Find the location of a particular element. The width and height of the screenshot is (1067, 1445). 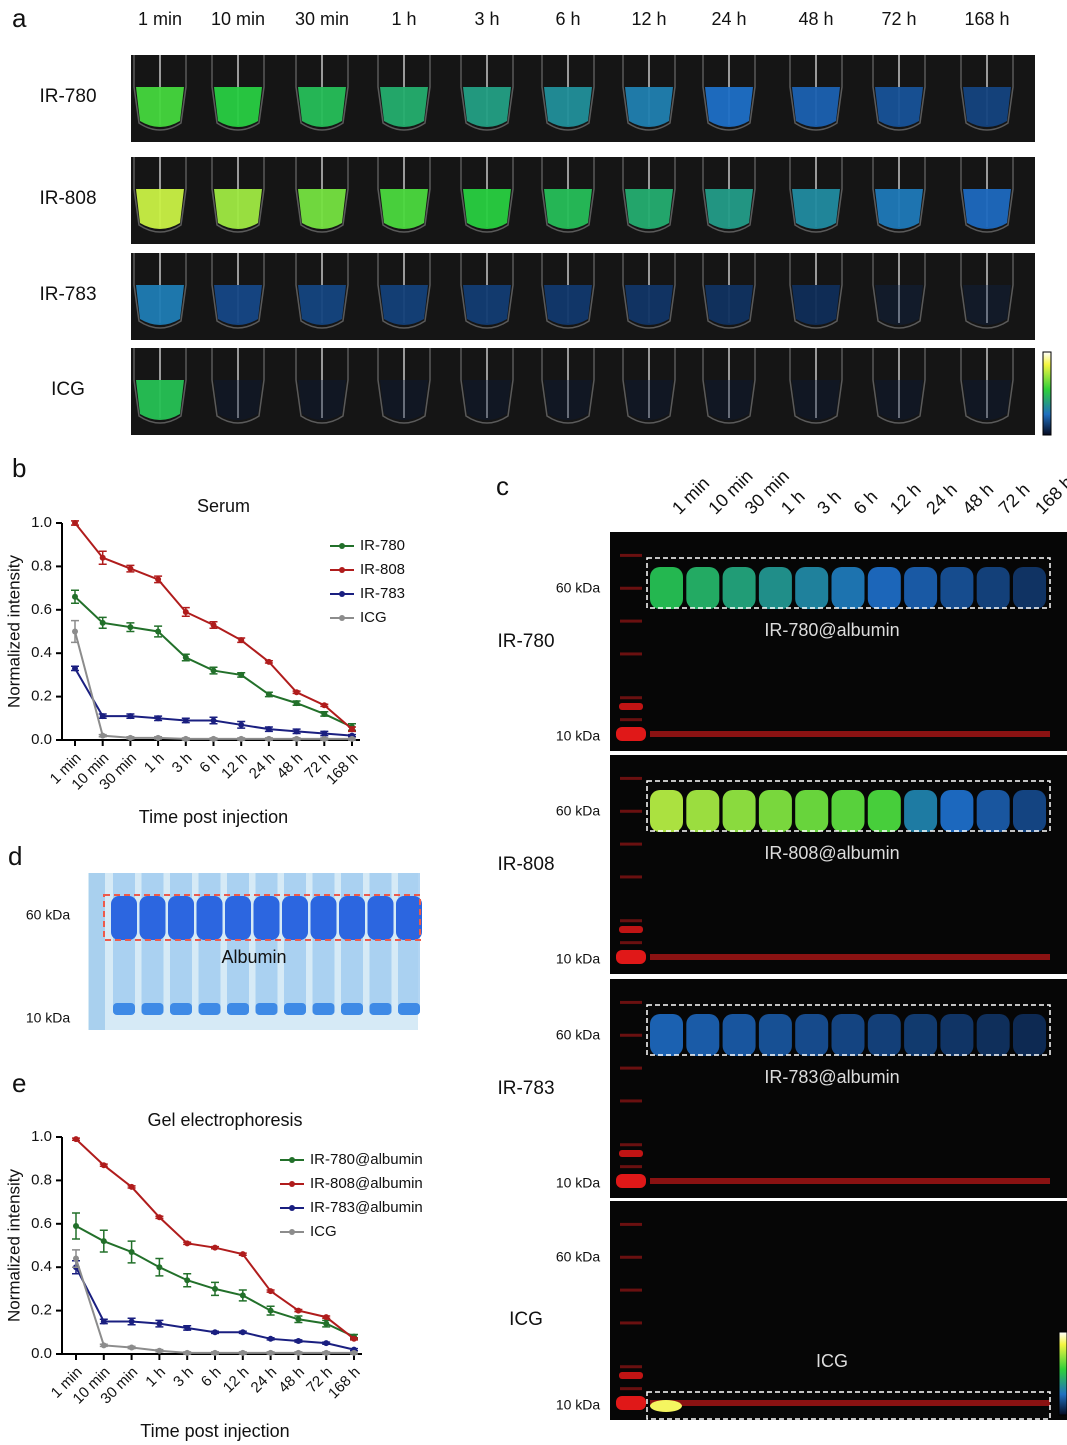

panel-letter: a is located at coordinates (19, 18).